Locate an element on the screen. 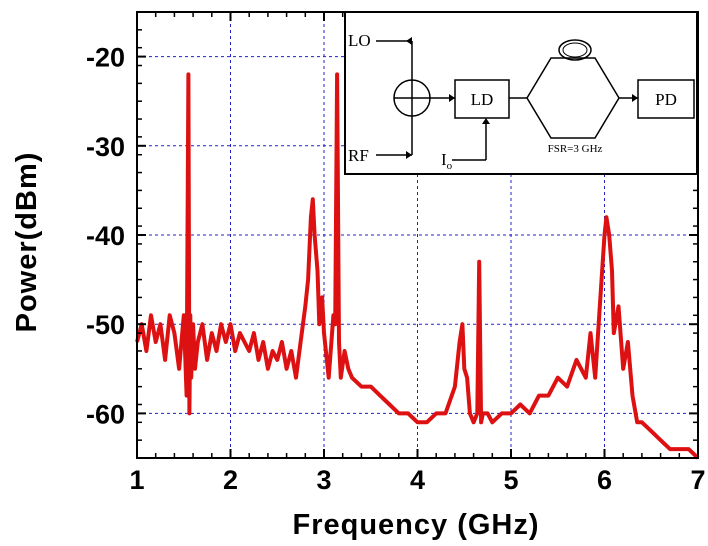 The height and width of the screenshot is (546, 708). inset-label-bias: Io is located at coordinates (447, 161).